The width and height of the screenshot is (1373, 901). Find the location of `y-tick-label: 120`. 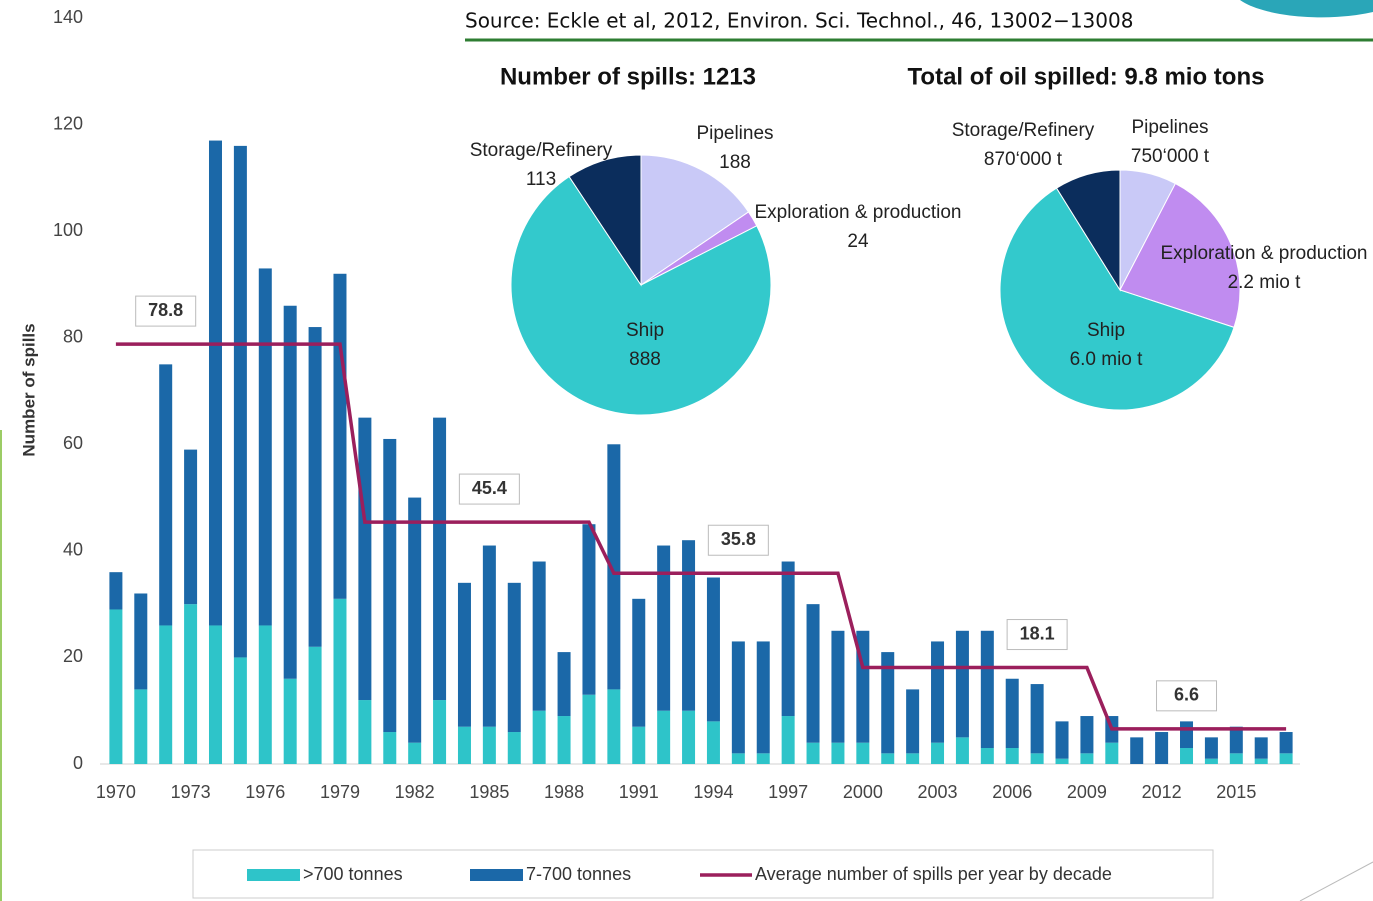

y-tick-label: 120 is located at coordinates (68, 123).